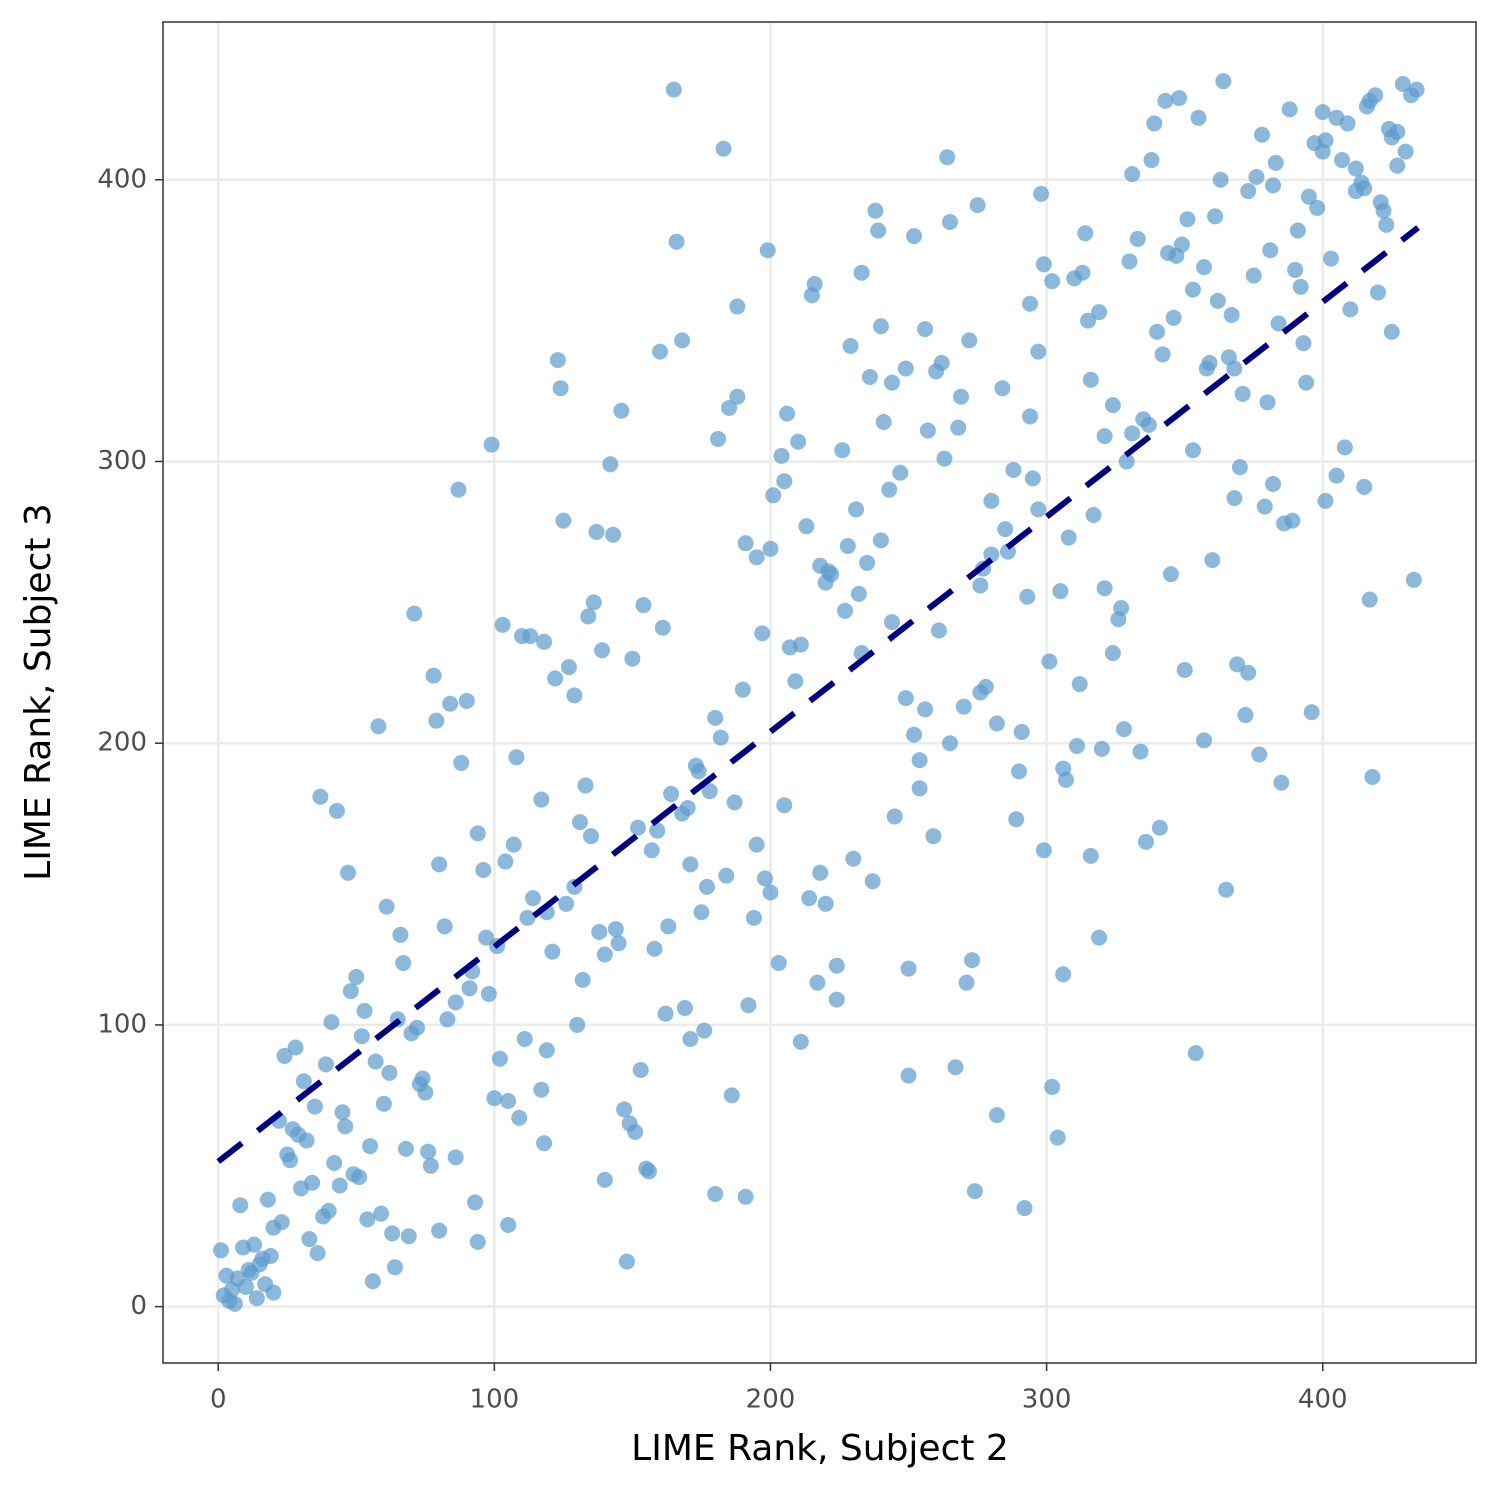 The width and height of the screenshot is (1500, 1500). Describe the element at coordinates (122, 1024) in the screenshot. I see `y-tick-label: 100` at that location.